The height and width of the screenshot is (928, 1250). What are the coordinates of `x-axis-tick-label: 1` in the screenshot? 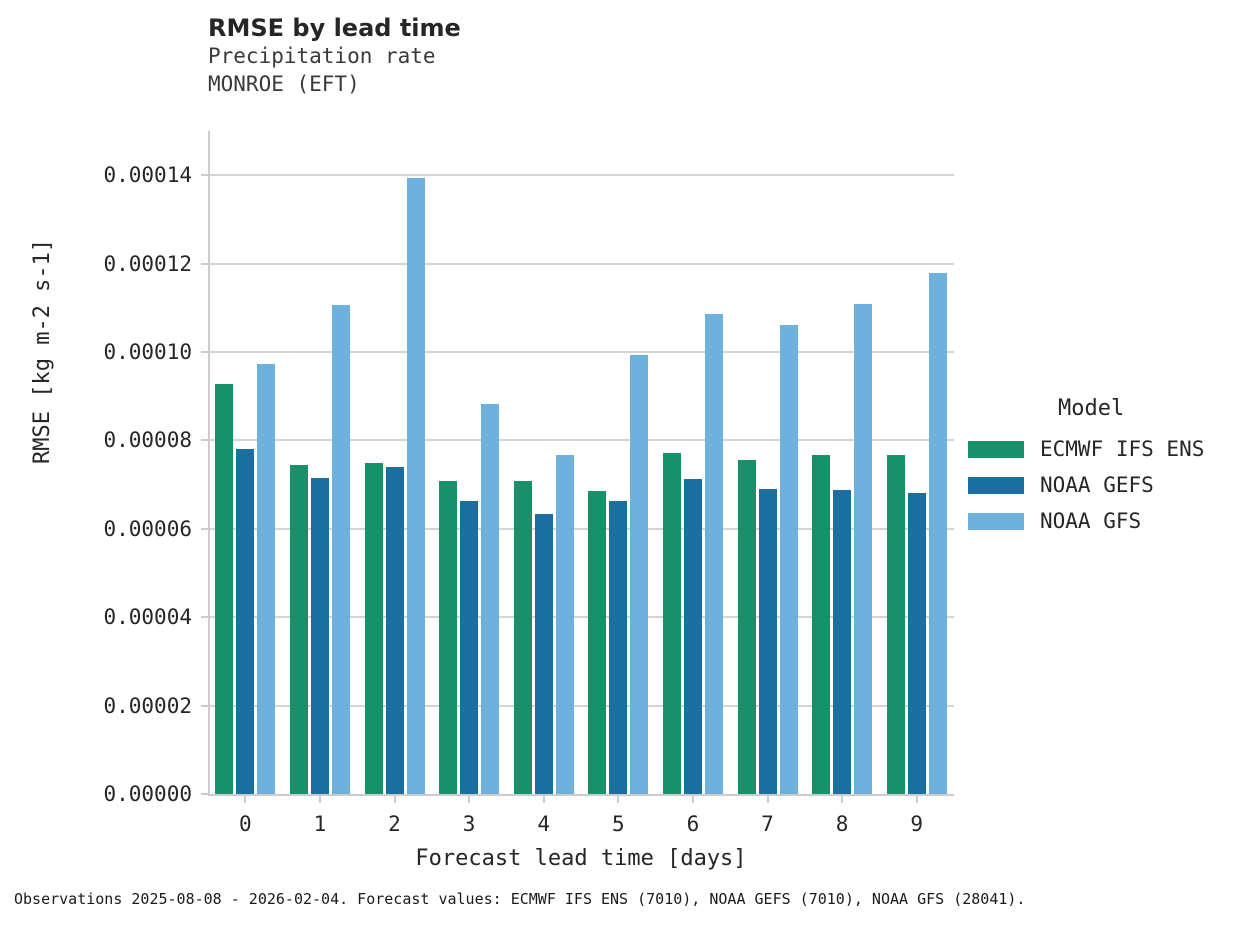 It's located at (320, 824).